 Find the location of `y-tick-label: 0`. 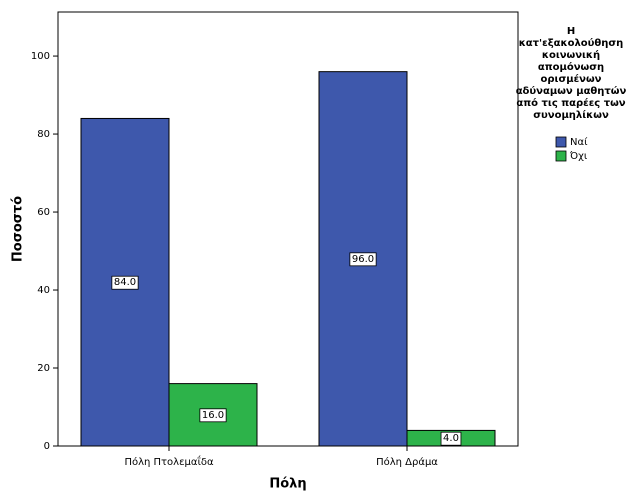

y-tick-label: 0 is located at coordinates (47, 446).